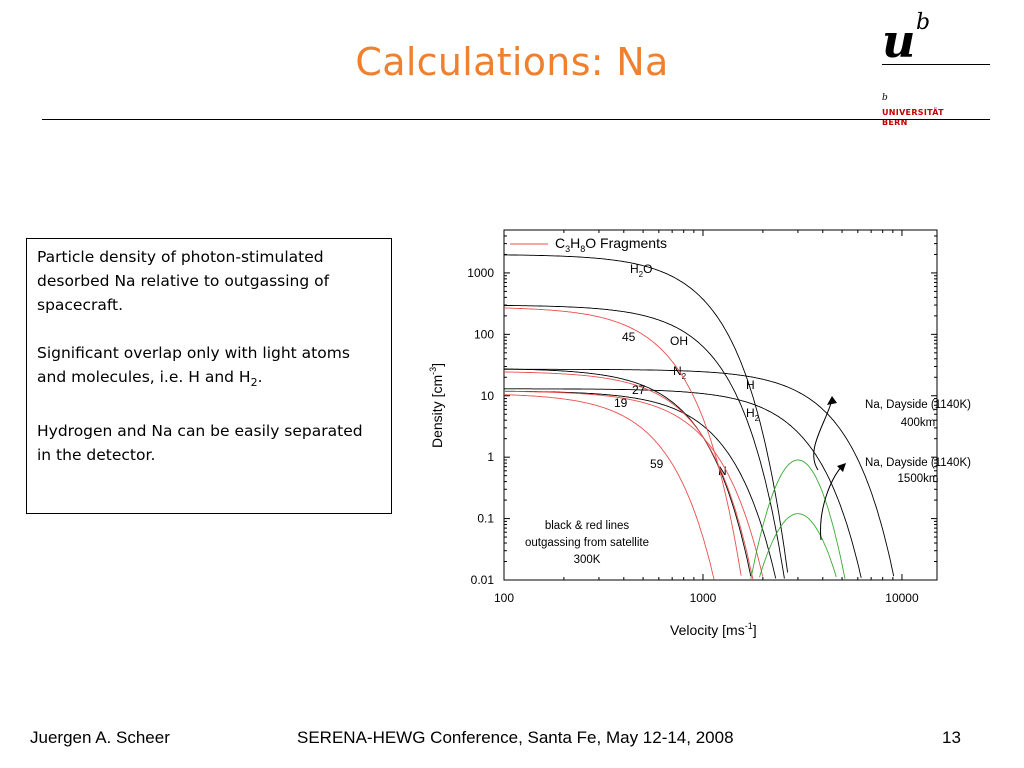  What do you see at coordinates (483, 580) in the screenshot?
I see `y-tick-label: 0.01` at bounding box center [483, 580].